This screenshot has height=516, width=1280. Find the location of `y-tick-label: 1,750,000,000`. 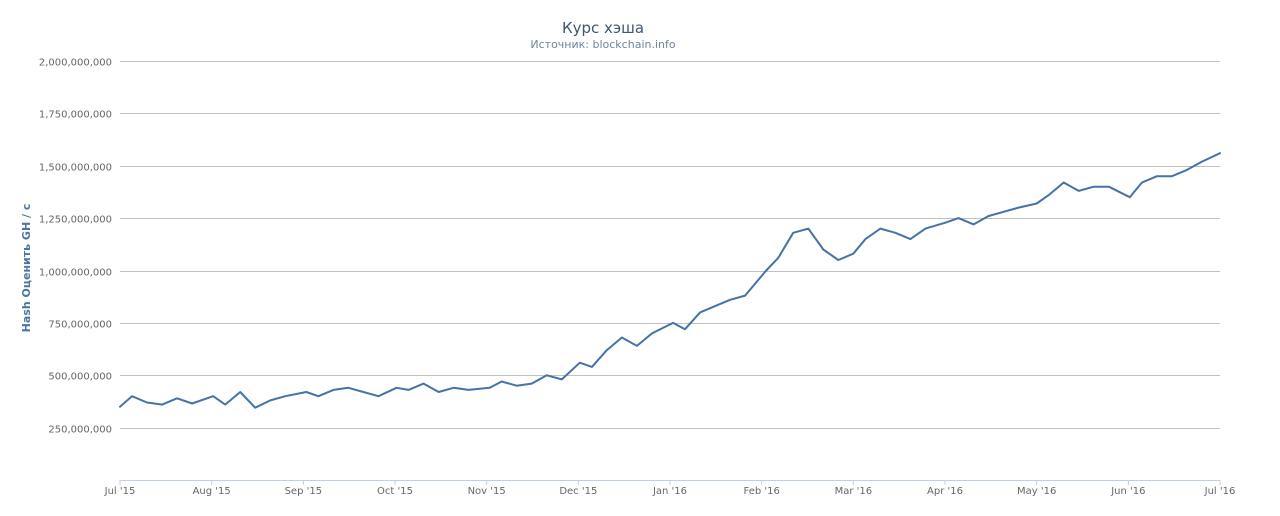

y-tick-label: 1,750,000,000 is located at coordinates (75, 115).